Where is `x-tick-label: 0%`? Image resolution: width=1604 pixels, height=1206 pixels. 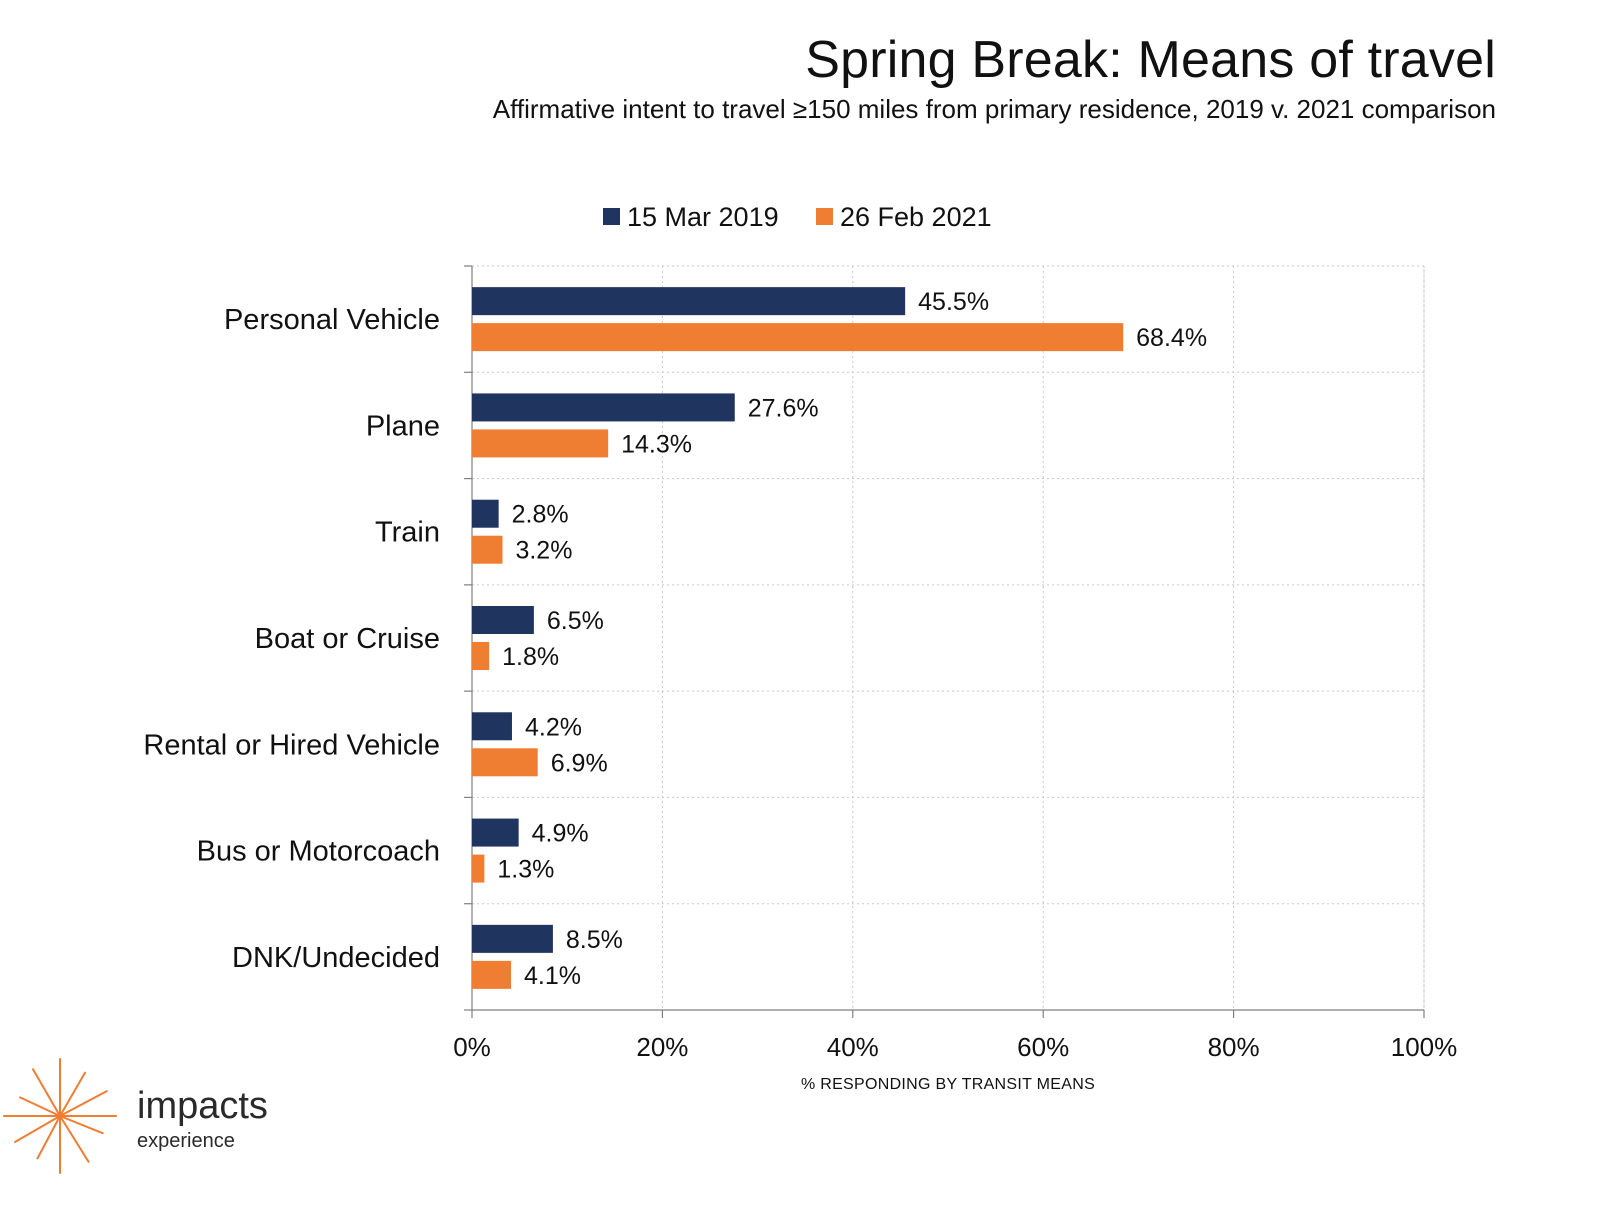 x-tick-label: 0% is located at coordinates (472, 1047).